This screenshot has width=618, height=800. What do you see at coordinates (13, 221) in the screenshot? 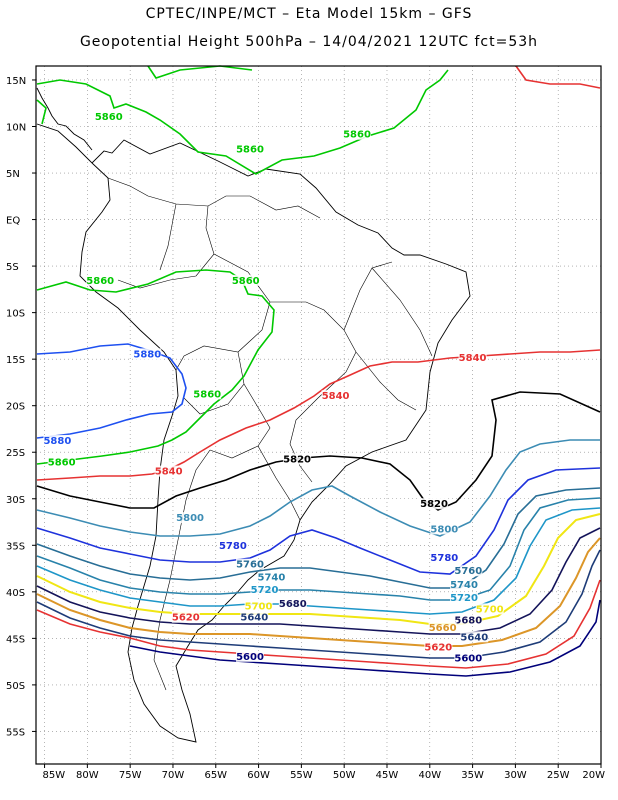
I see `tick-label-lat: EQ` at bounding box center [13, 221].